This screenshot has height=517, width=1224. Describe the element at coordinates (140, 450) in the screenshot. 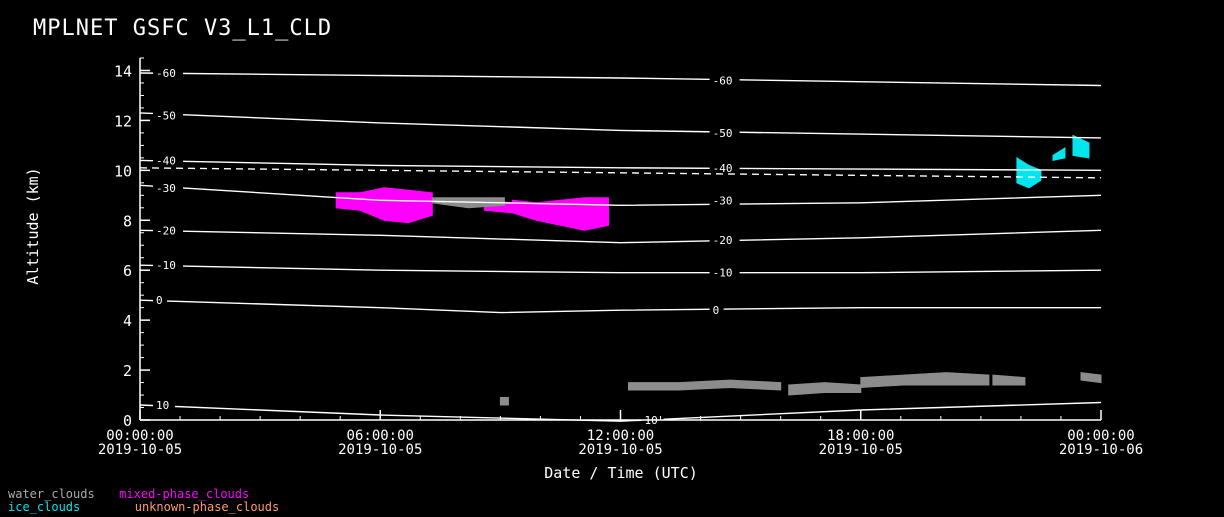

I see `x-tick-date-0: 2019-10-05` at that location.